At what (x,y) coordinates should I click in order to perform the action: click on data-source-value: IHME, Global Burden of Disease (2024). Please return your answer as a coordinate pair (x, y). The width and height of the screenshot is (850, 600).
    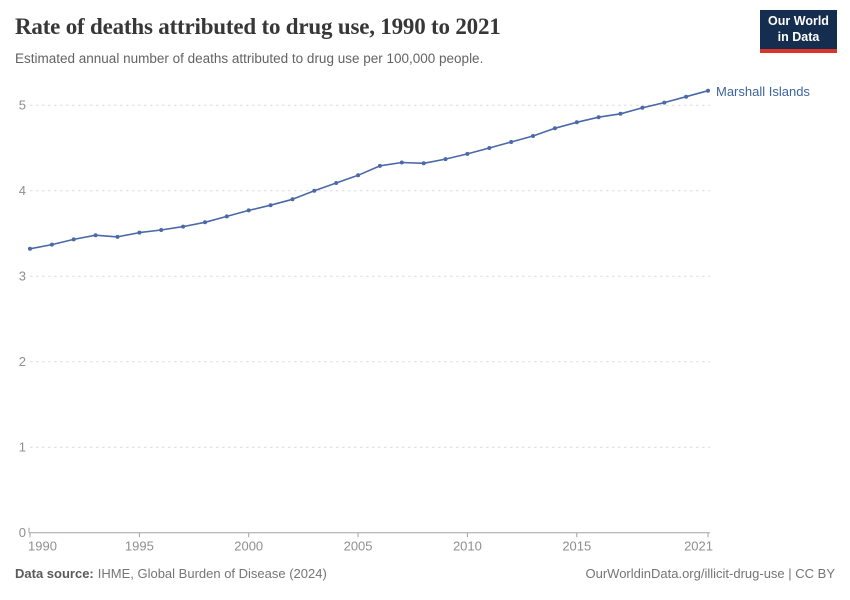
    Looking at the image, I should click on (212, 573).